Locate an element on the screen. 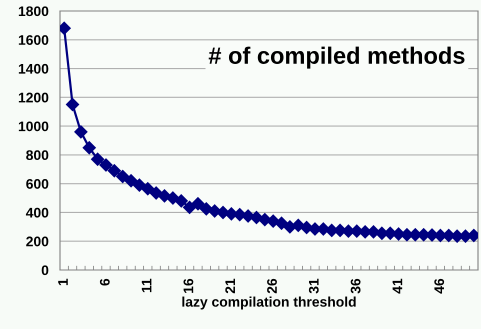  x-tick-label: 46 is located at coordinates (439, 286).